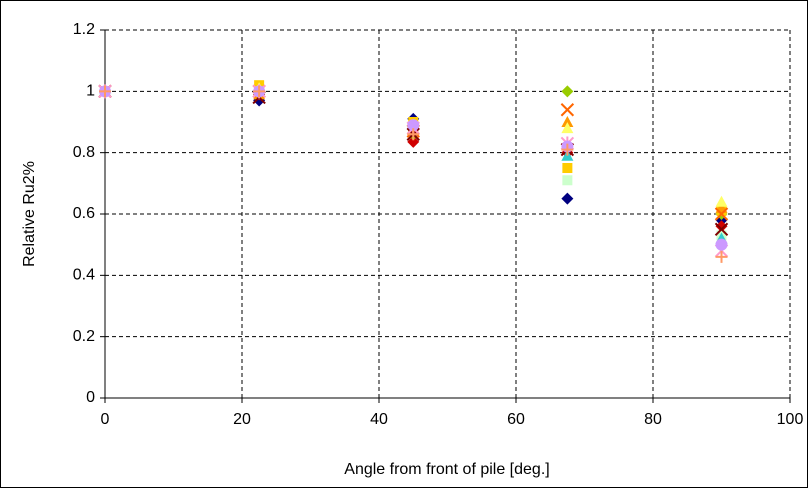 The height and width of the screenshot is (488, 808). What do you see at coordinates (90, 91) in the screenshot?
I see `y-tick-label: 1` at bounding box center [90, 91].